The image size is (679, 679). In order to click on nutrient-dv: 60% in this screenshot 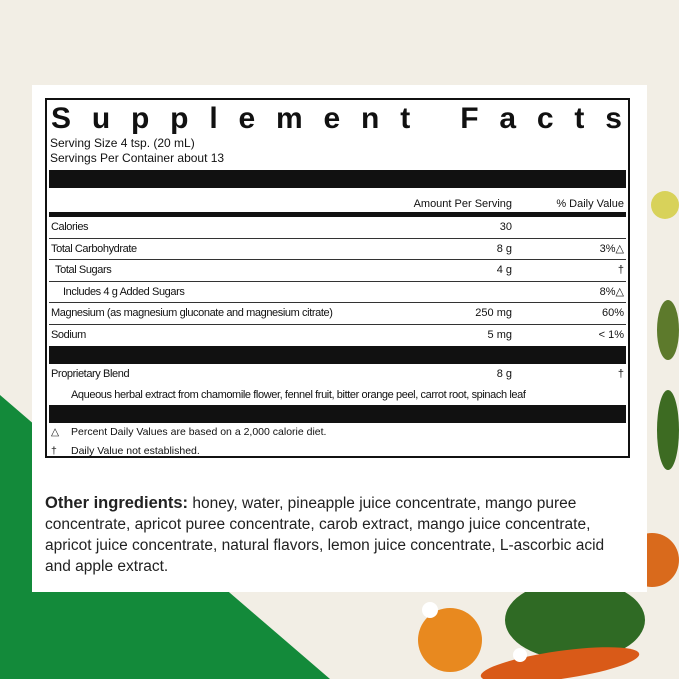, I will do `click(612, 313)`.